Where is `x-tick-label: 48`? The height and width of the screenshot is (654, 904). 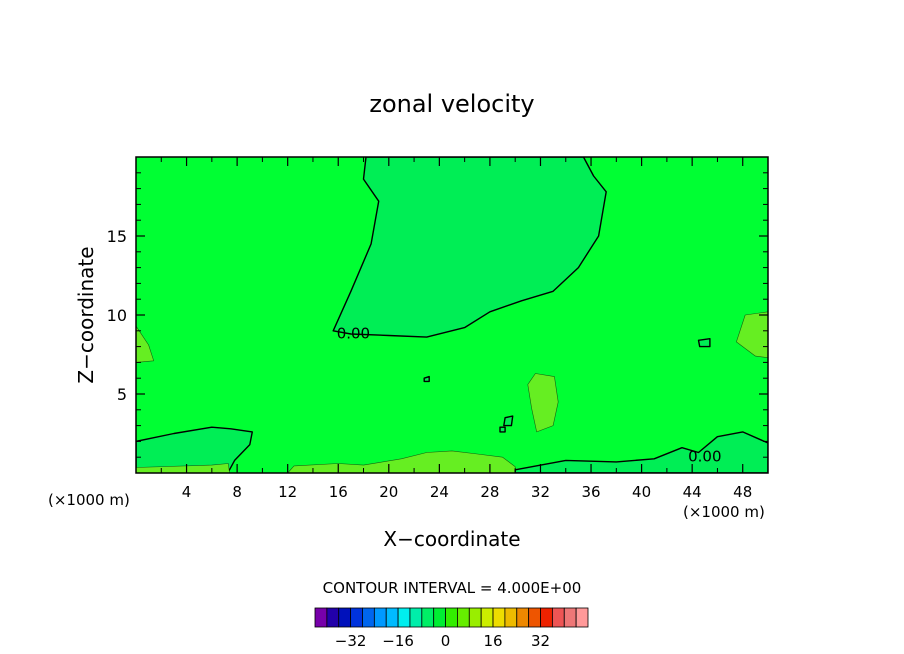 x-tick-label: 48 is located at coordinates (742, 492).